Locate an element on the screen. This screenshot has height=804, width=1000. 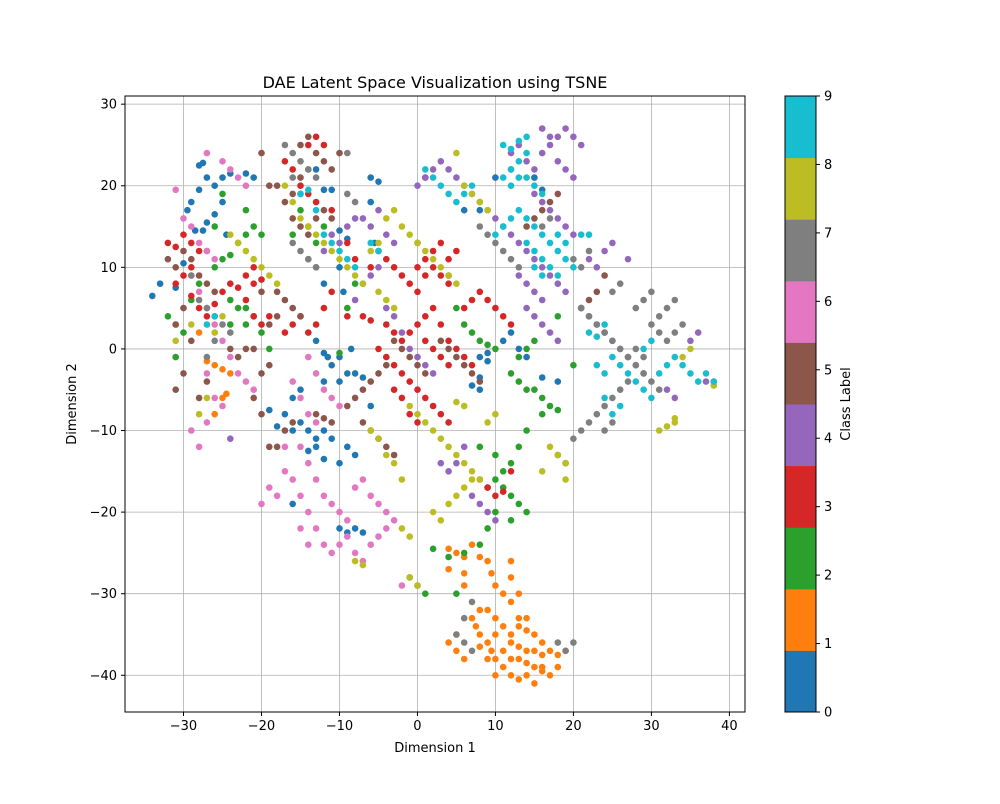
y-axis-ticks: −40 −30 −20 −10 0 10 20 30 is located at coordinates (107, 391).